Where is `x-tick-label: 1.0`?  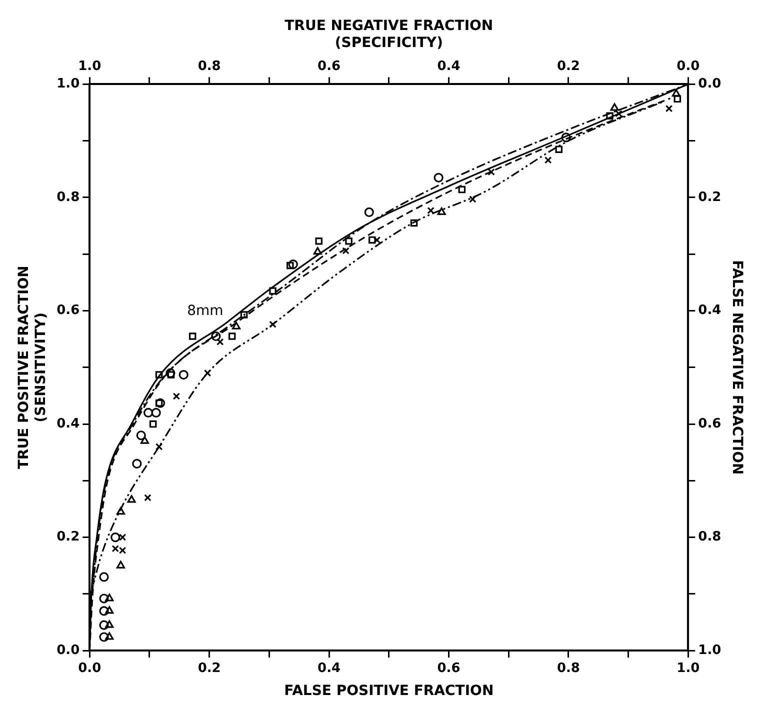 x-tick-label: 1.0 is located at coordinates (688, 668).